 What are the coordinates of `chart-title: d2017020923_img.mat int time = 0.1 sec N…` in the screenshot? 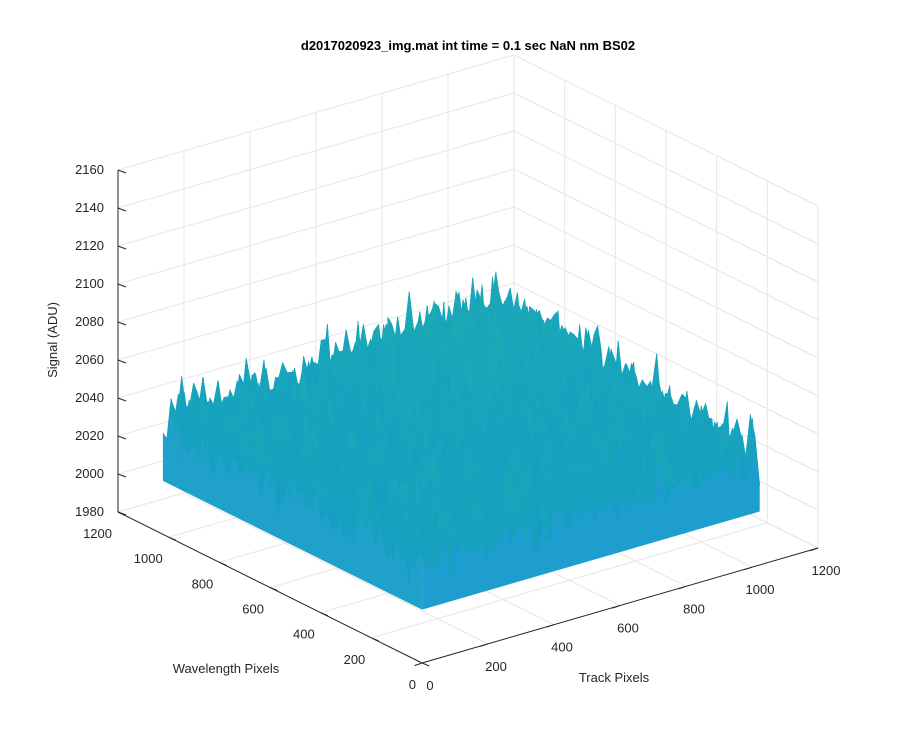 It's located at (468, 45).